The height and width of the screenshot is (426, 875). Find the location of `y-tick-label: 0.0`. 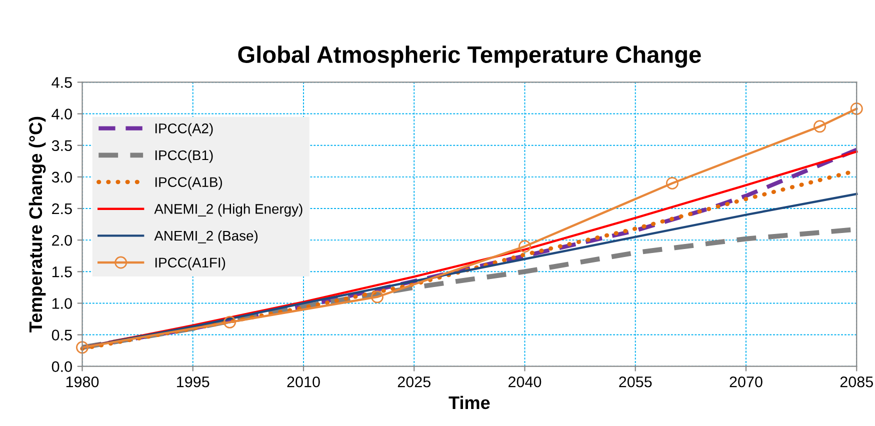

y-tick-label: 0.0 is located at coordinates (62, 366).